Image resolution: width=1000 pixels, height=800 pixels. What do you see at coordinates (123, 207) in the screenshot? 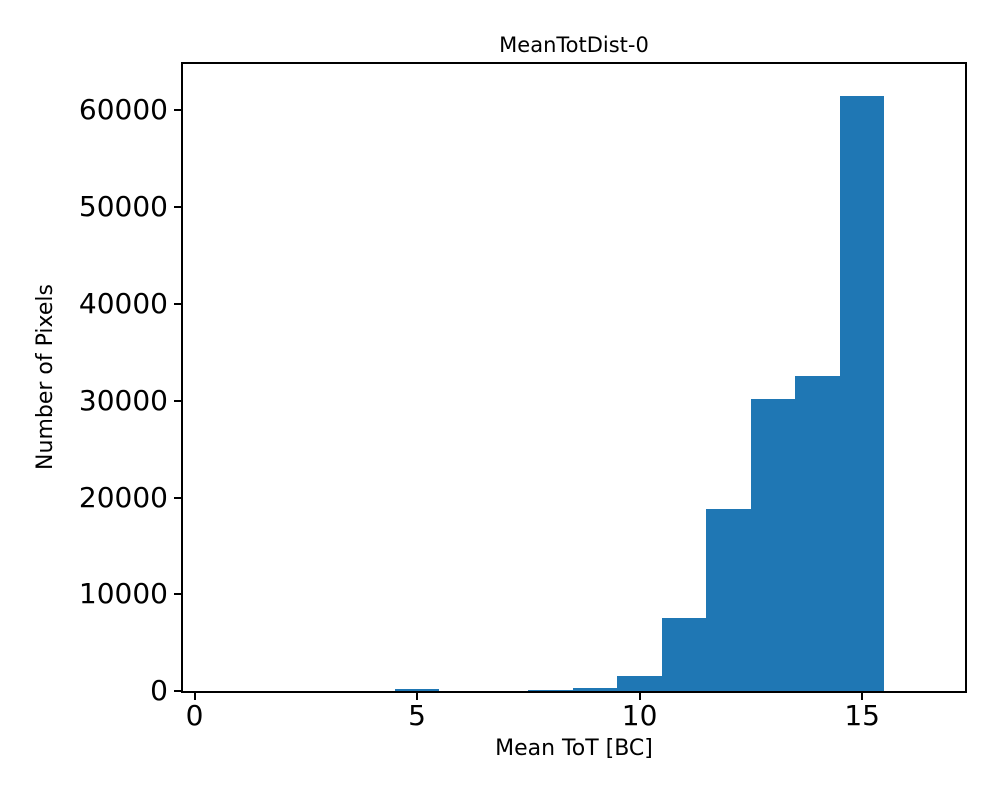
I see `y-tick-label: 50000` at bounding box center [123, 207].